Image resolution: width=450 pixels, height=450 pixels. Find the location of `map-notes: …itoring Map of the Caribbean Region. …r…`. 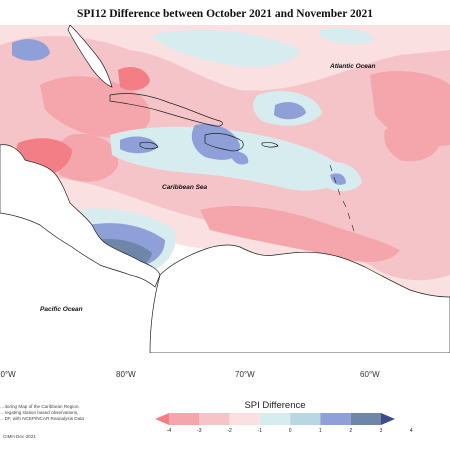

map-notes: …itoring Map of the Caribbean Region. …r… is located at coordinates (59, 413).